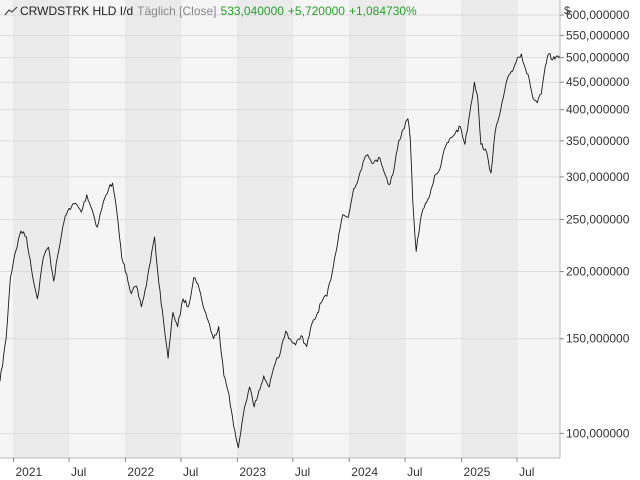 The width and height of the screenshot is (640, 480). Describe the element at coordinates (598, 15) in the screenshot. I see `y-tick-label: 600,000000` at that location.